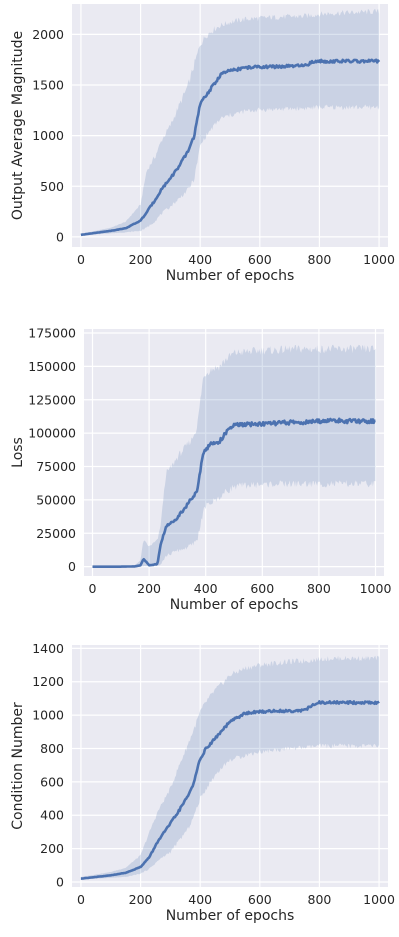 This screenshot has height=937, width=399. I want to click on y-tick-label: 500, so click(52, 186).